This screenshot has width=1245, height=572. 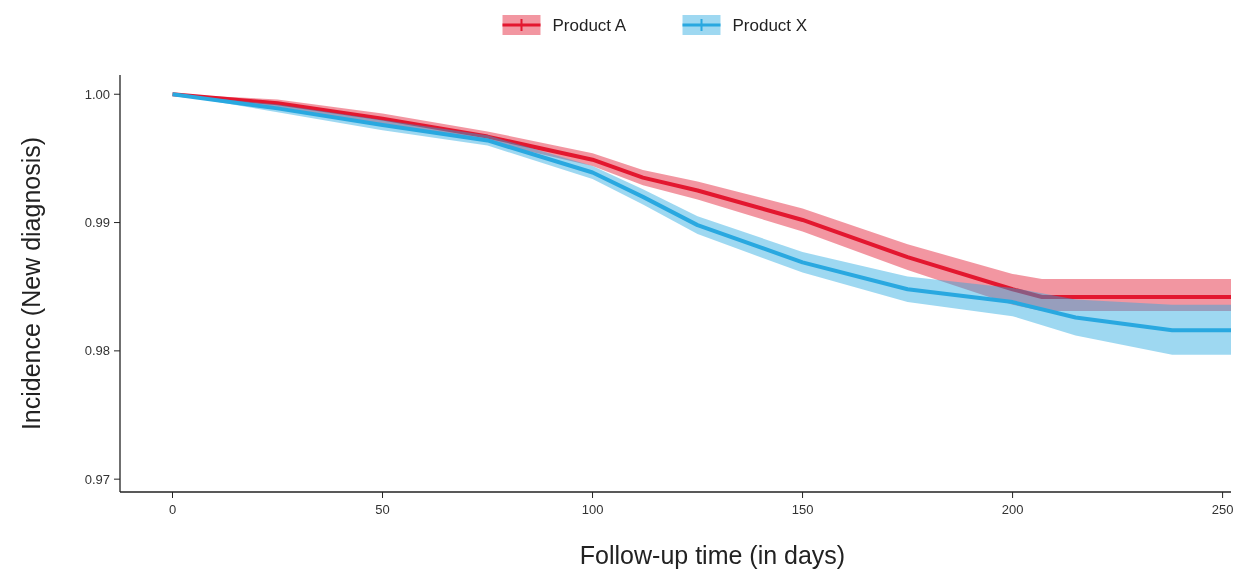 I want to click on x-tick-label: 150, so click(x=802, y=509).